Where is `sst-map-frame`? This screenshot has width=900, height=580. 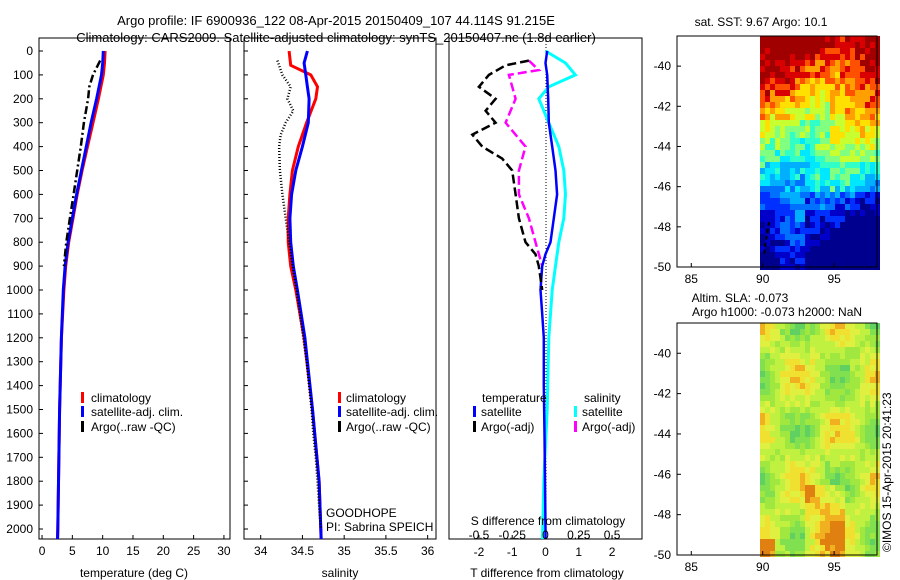 sst-map-frame is located at coordinates (777, 151).